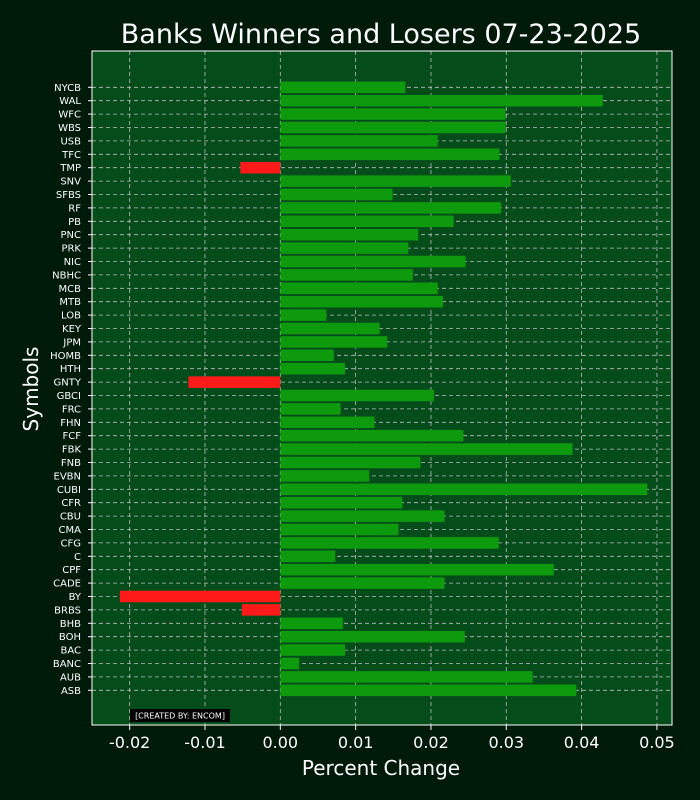  What do you see at coordinates (70, 302) in the screenshot?
I see `y-tick-label: MTB` at bounding box center [70, 302].